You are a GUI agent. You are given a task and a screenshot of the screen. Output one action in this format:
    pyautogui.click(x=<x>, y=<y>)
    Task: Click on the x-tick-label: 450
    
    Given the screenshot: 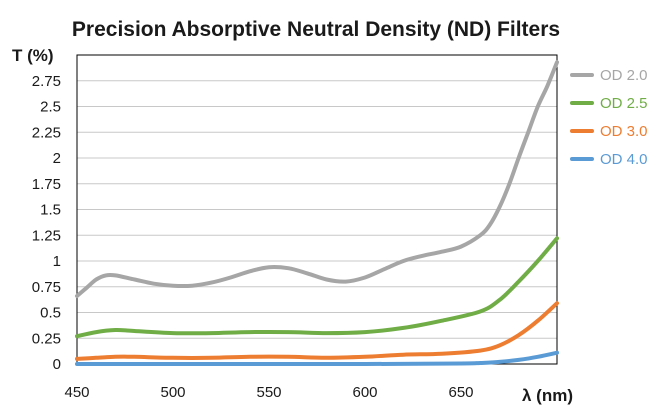 What is the action you would take?
    pyautogui.click(x=76, y=392)
    